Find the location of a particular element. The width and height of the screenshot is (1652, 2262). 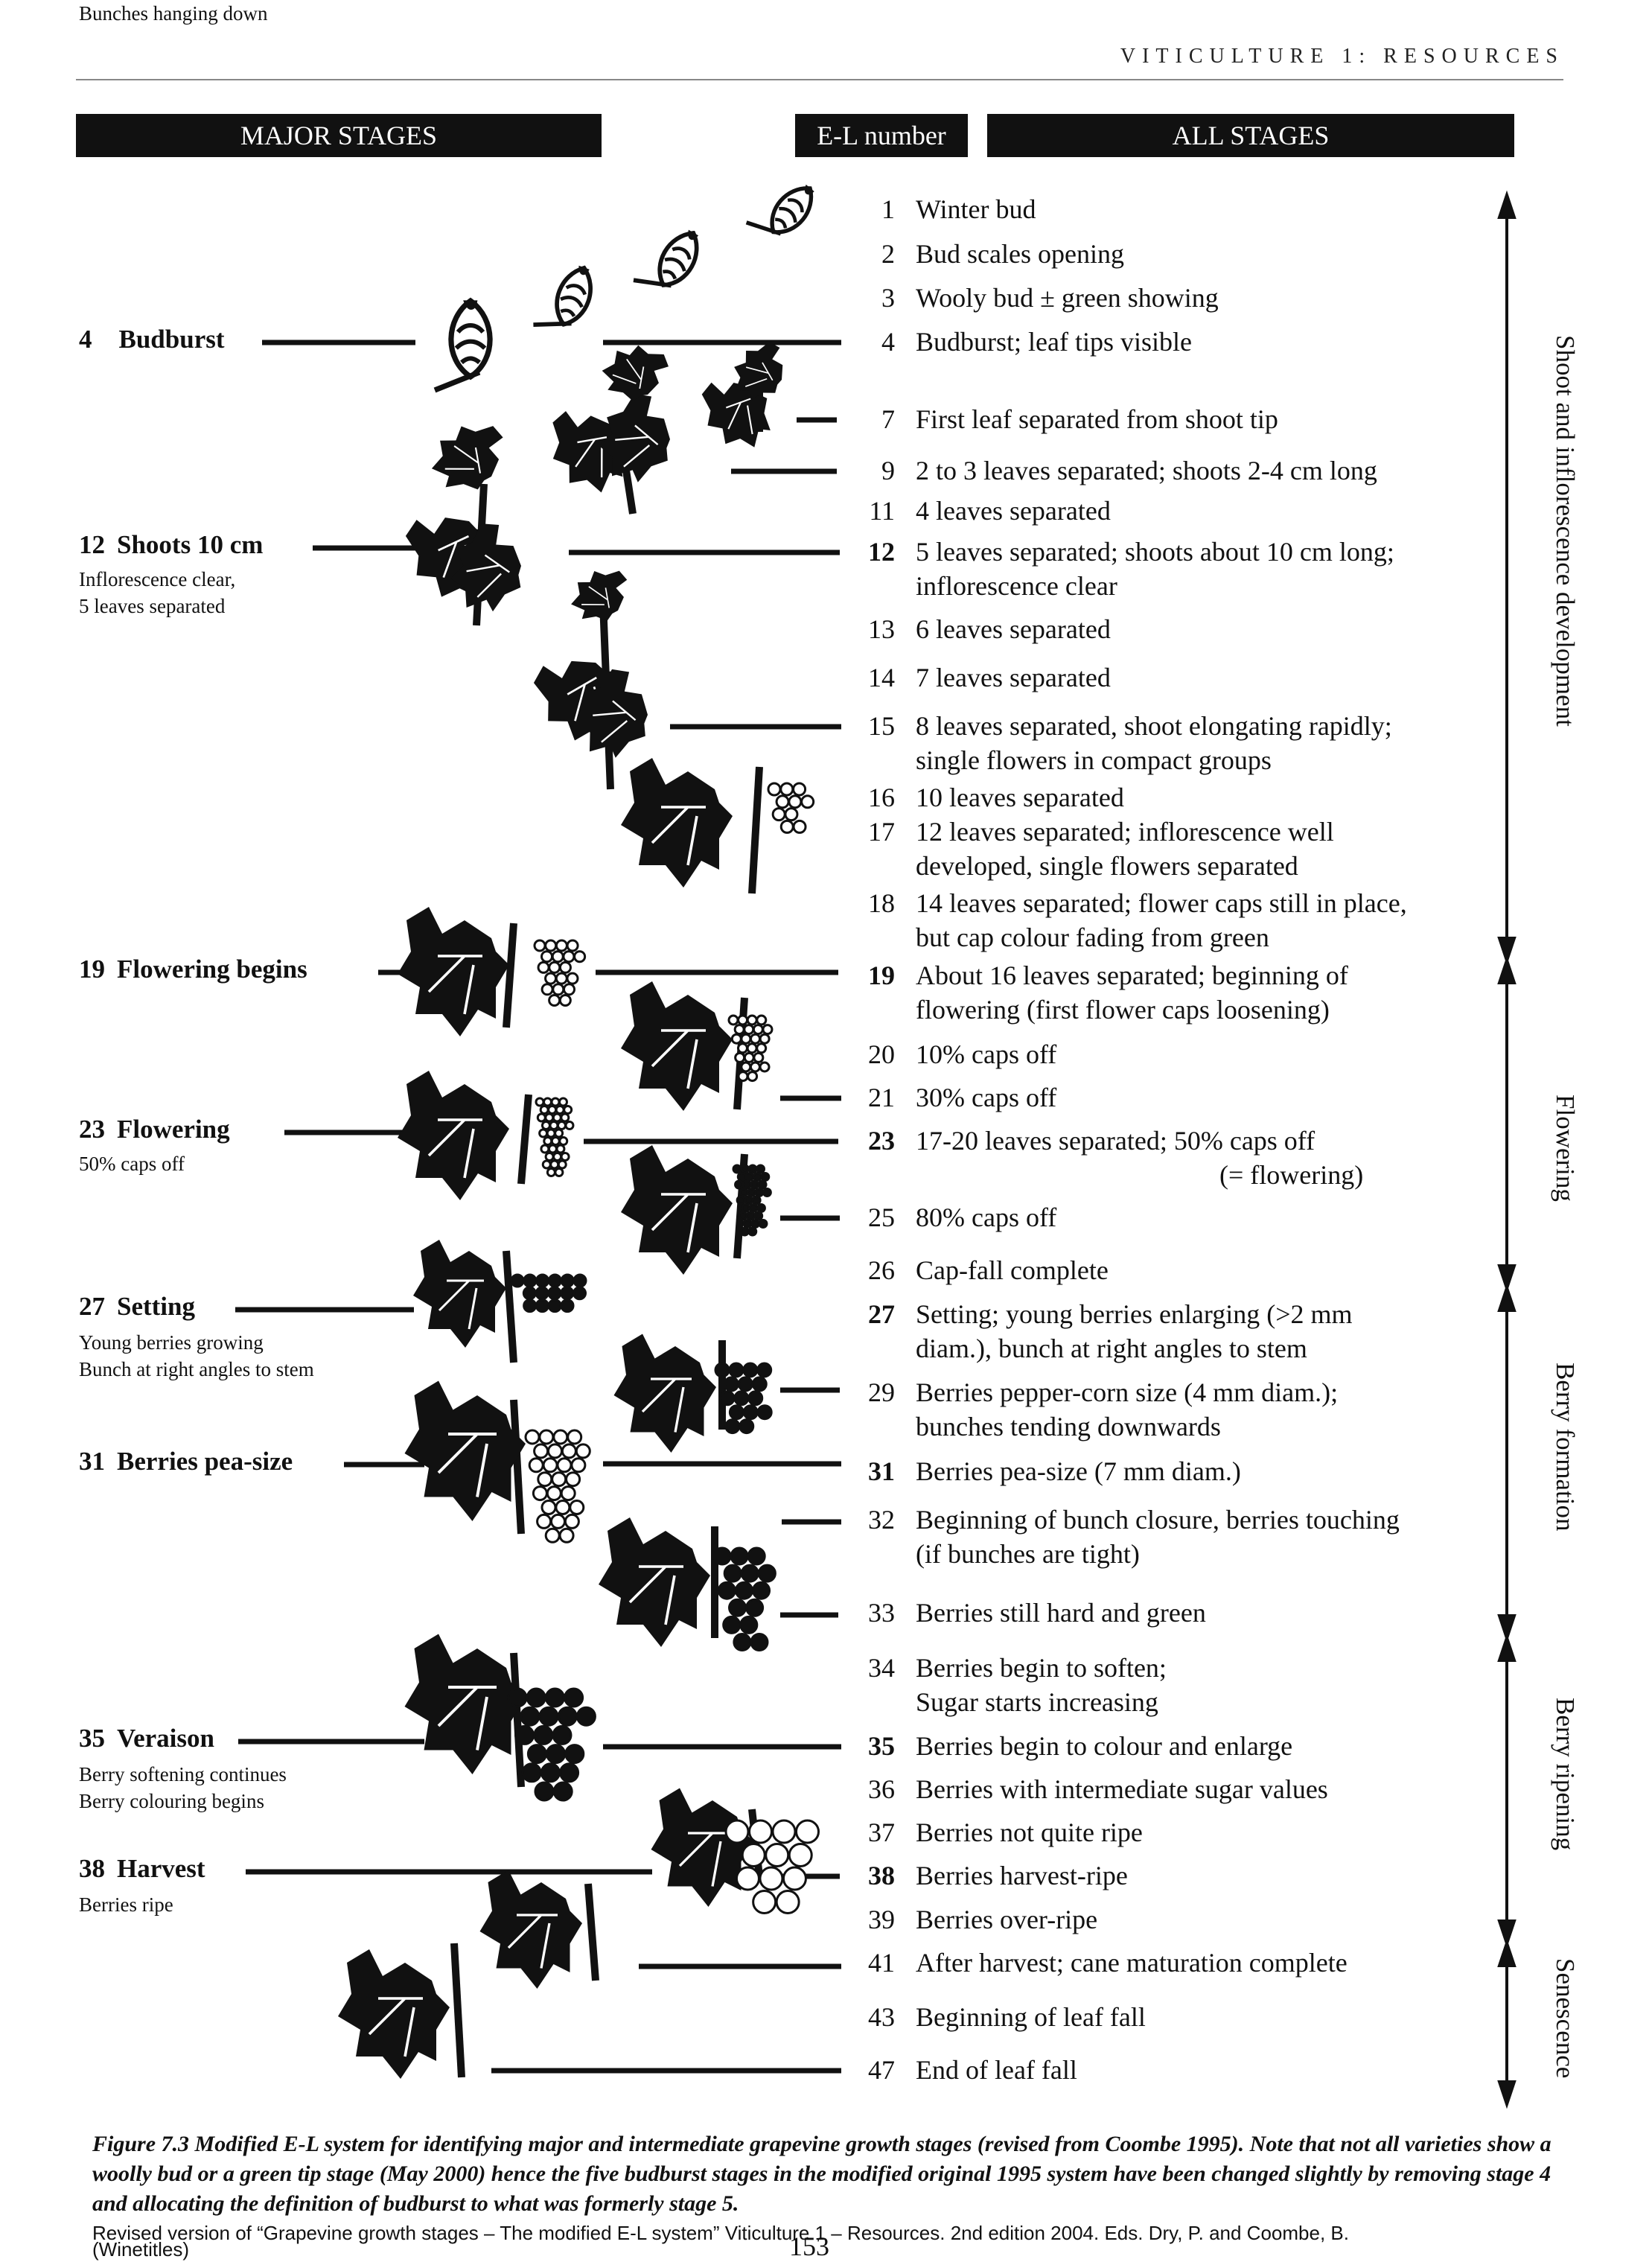

major-stage-number: 12 is located at coordinates (92, 544).